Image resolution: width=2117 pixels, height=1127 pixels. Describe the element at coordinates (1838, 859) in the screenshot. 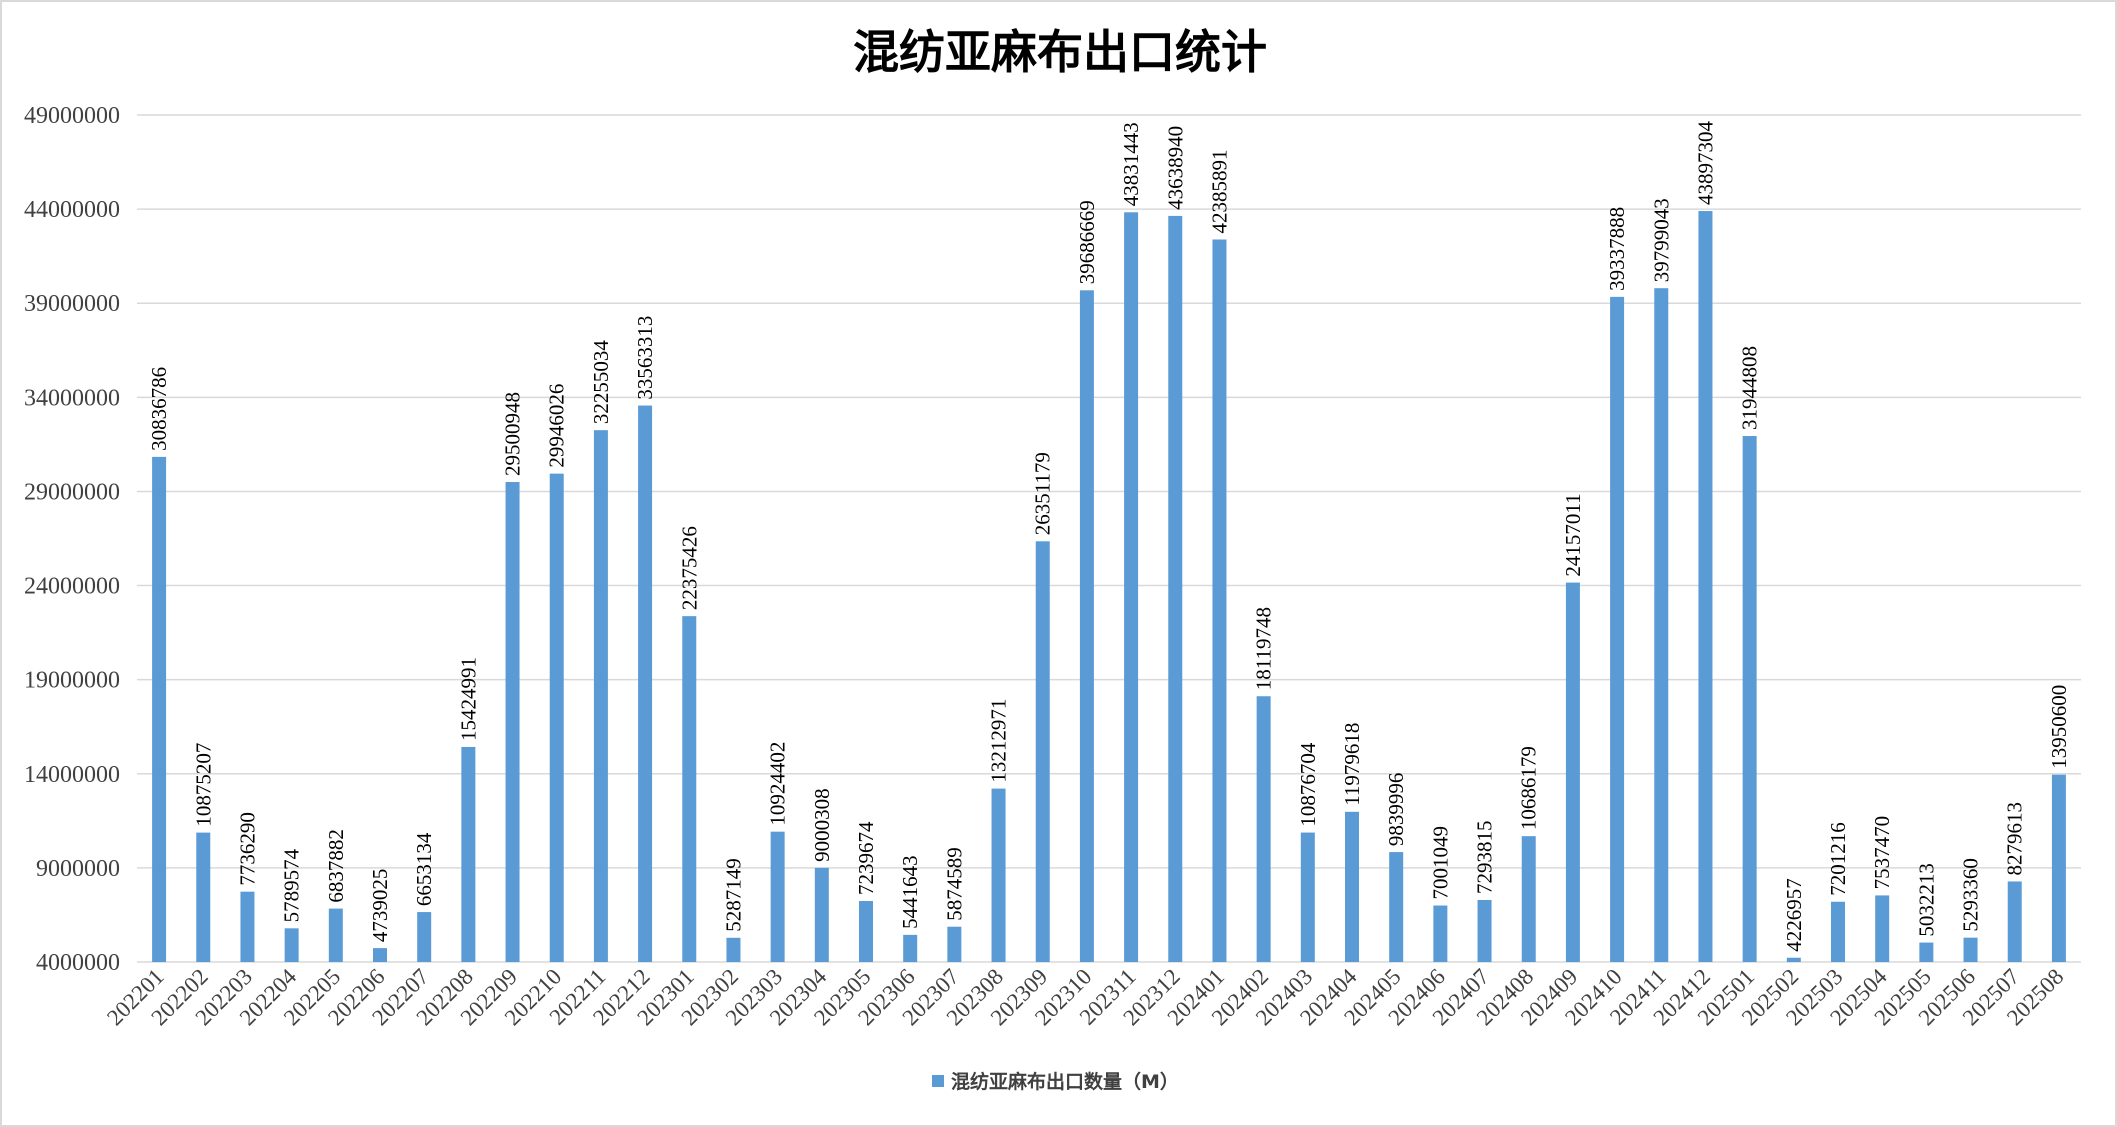

I see `data-label: 7201216` at that location.